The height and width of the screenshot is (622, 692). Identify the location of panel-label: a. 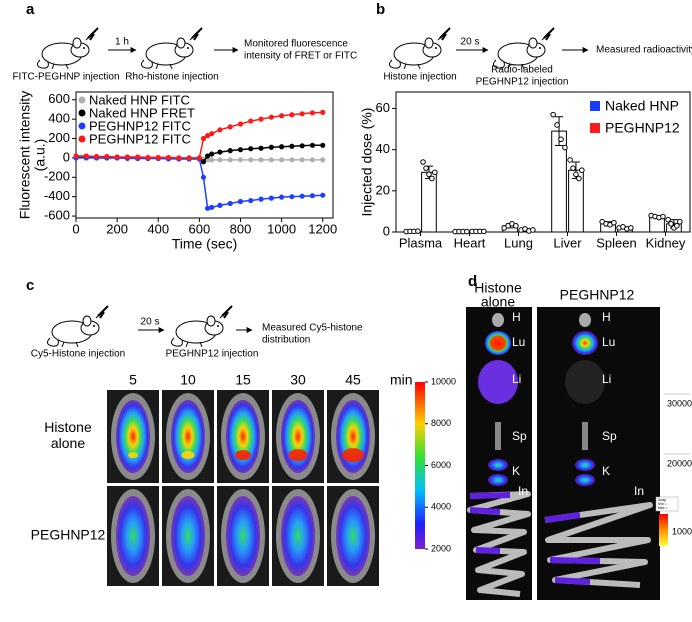
(30, 9).